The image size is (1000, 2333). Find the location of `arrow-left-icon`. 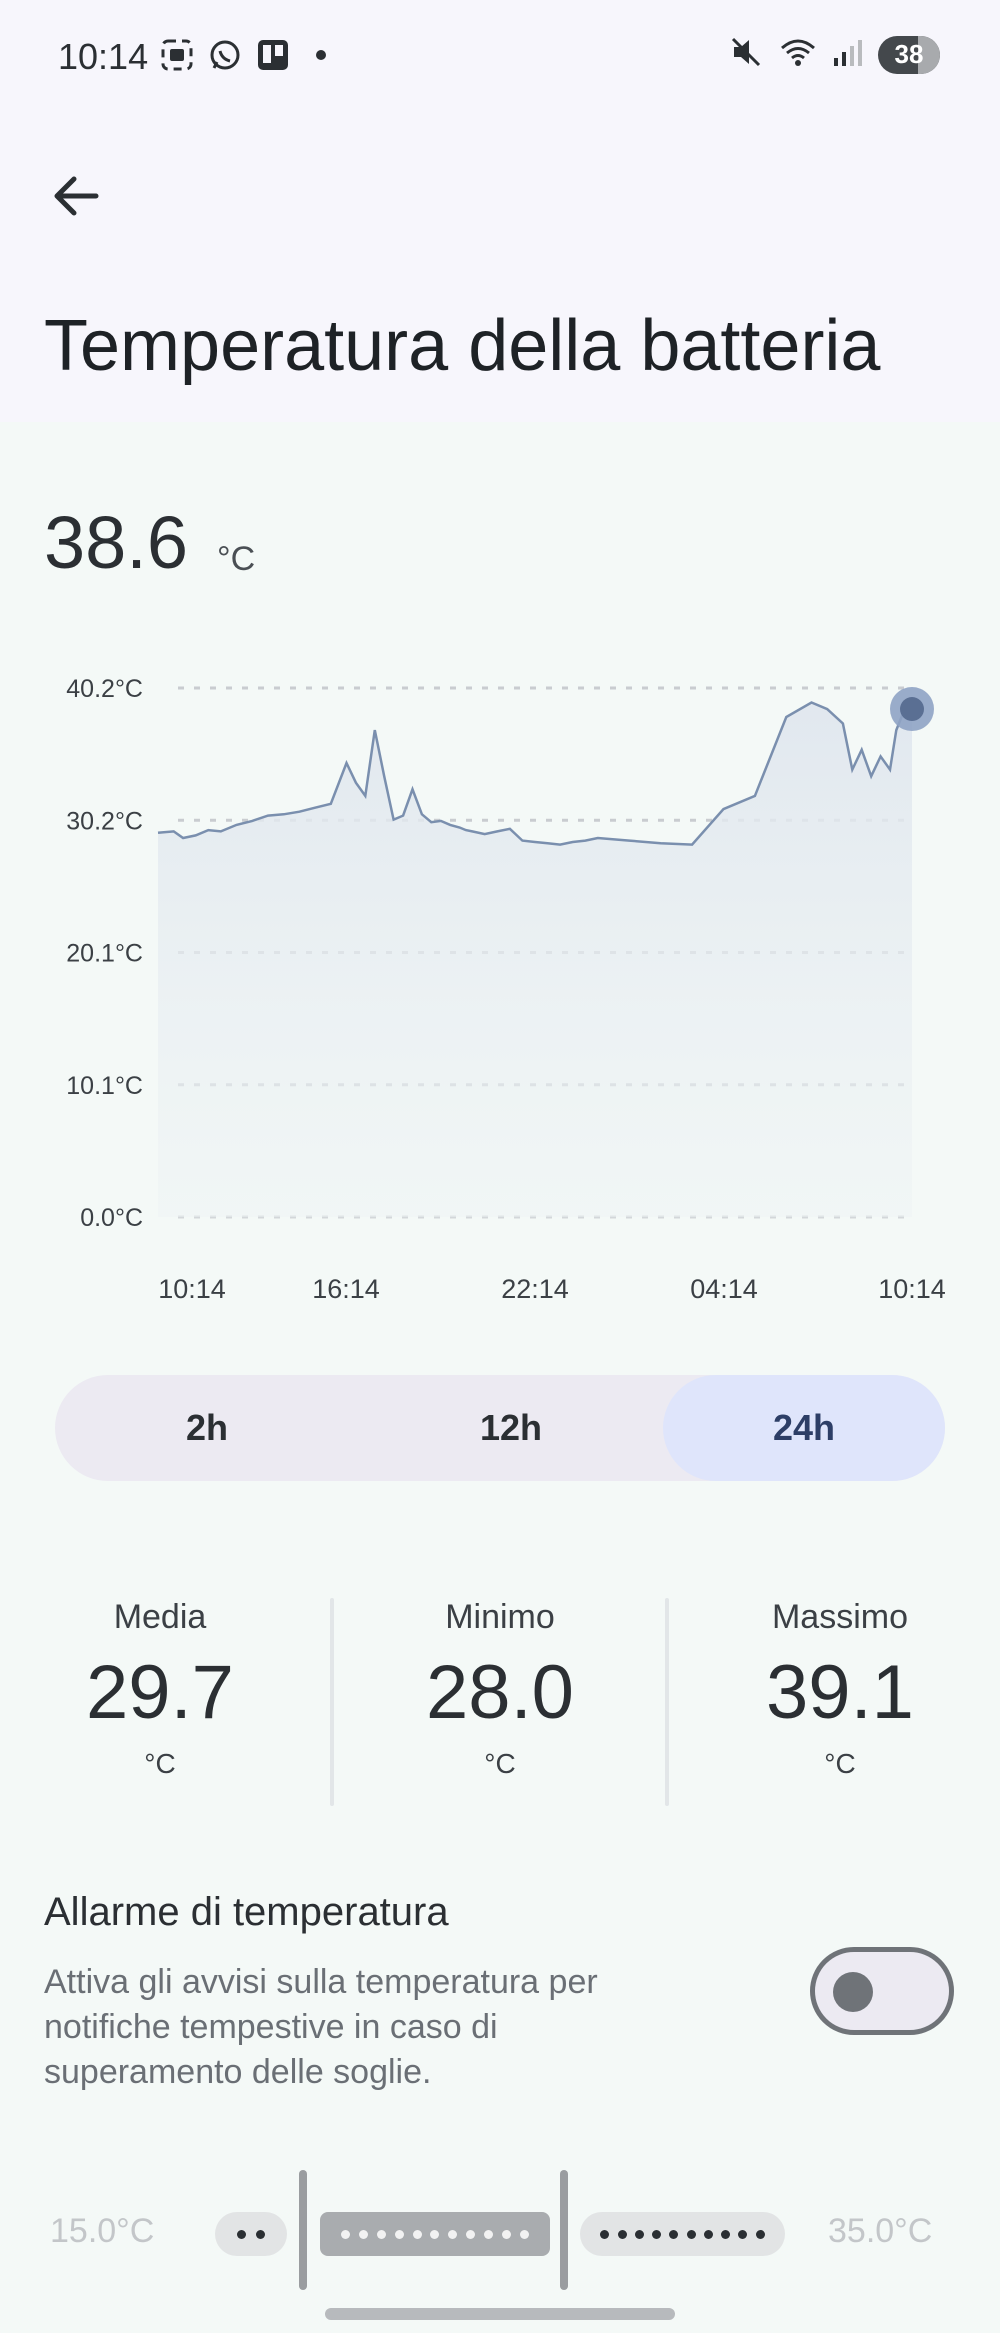

arrow-left-icon is located at coordinates (76, 196).